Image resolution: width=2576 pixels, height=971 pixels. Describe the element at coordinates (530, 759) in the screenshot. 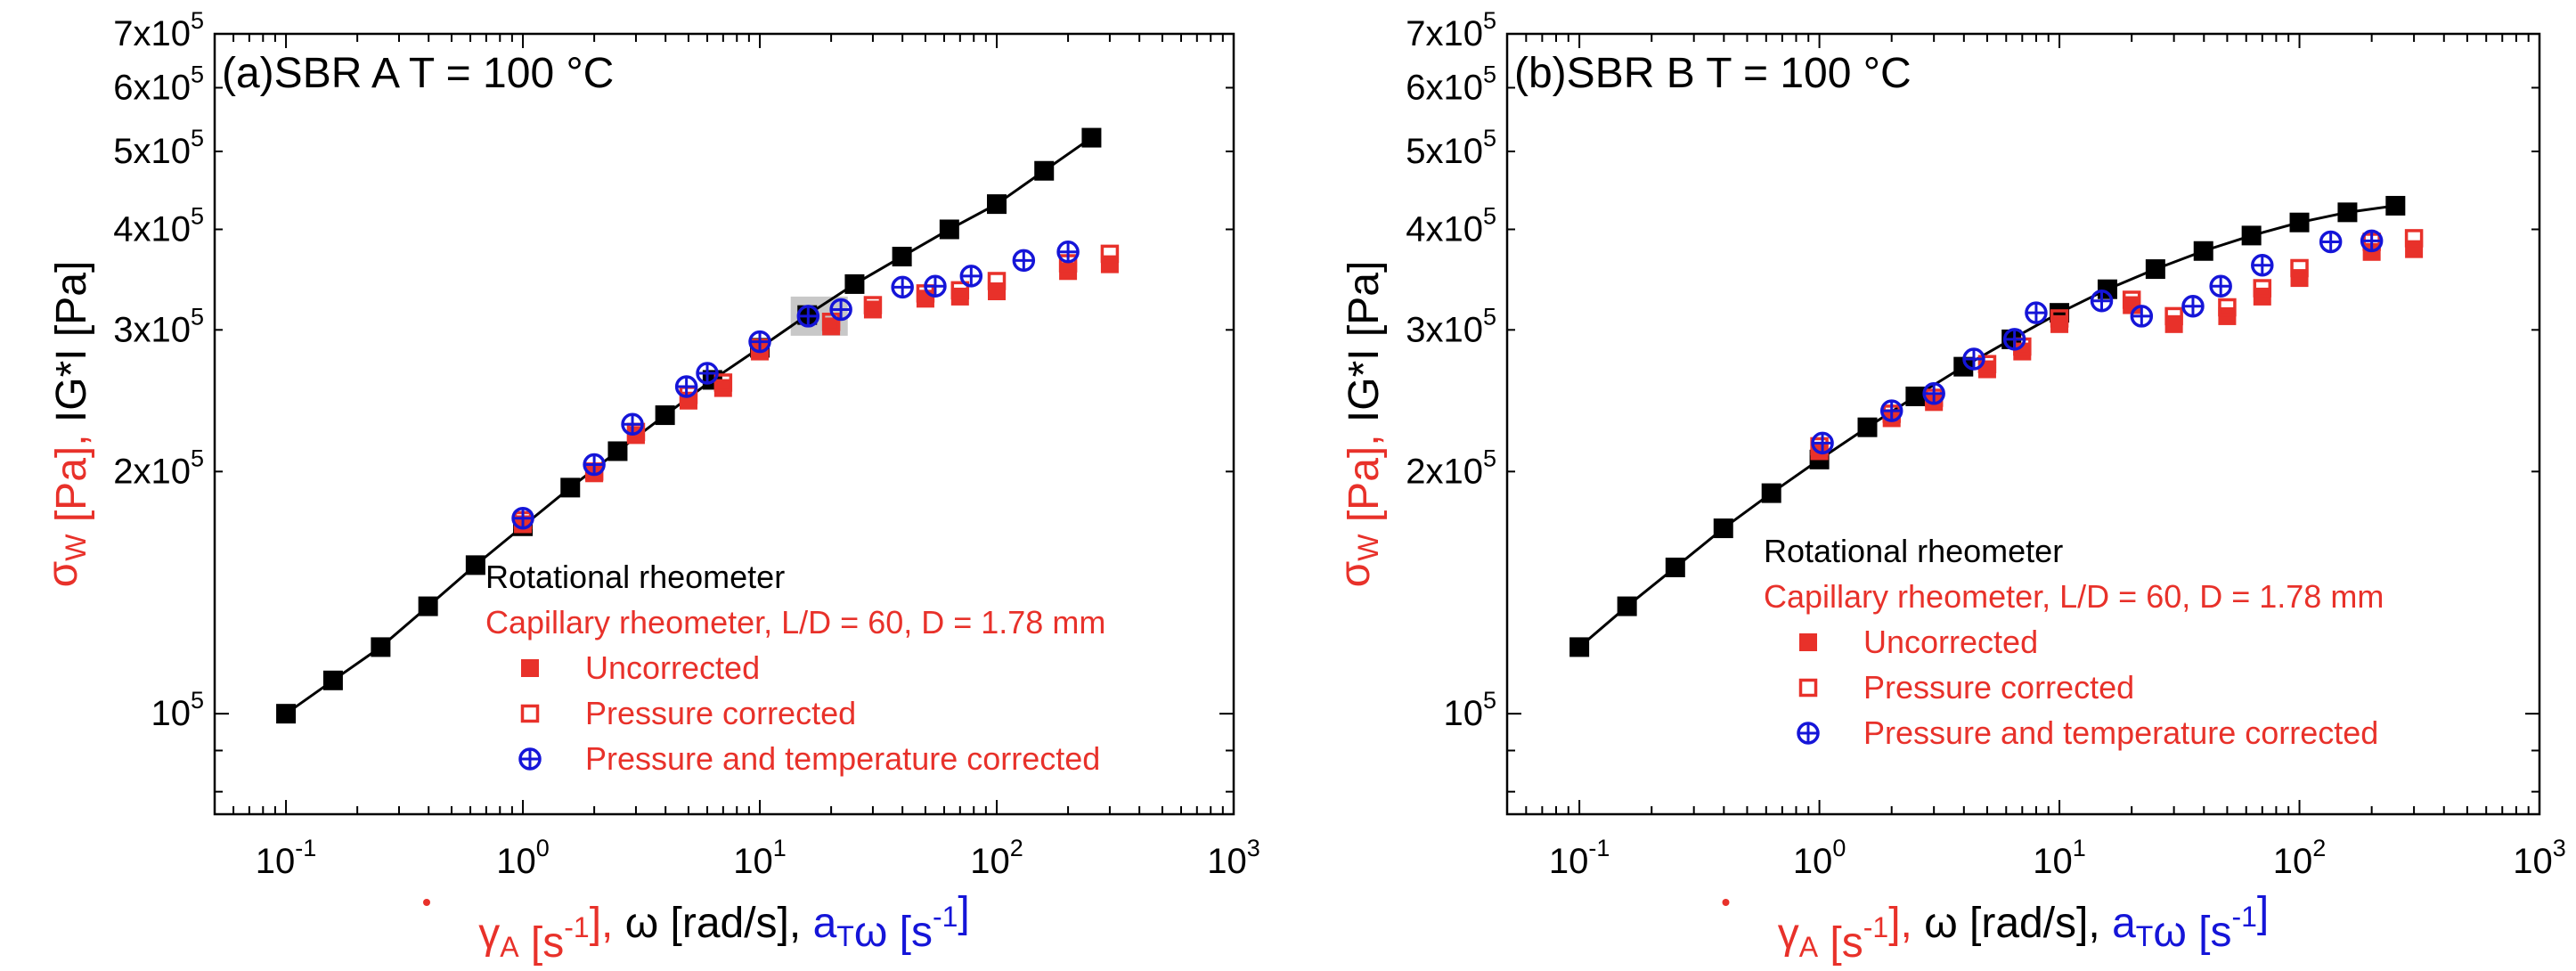

I see `legend-pt-marker` at that location.